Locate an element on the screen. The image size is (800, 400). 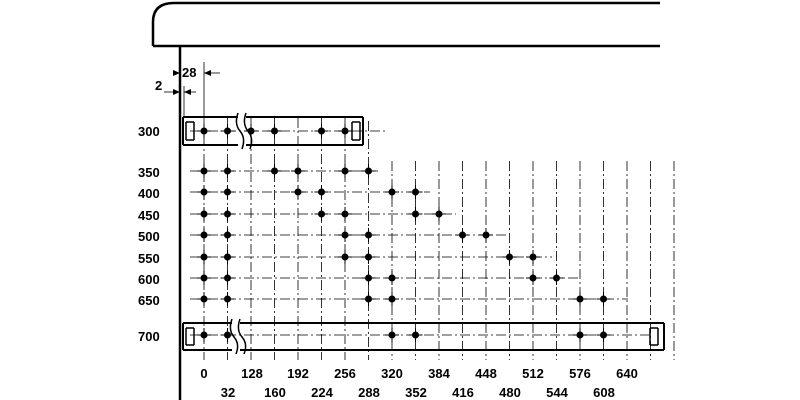
row-label-600: 600 is located at coordinates (149, 279).